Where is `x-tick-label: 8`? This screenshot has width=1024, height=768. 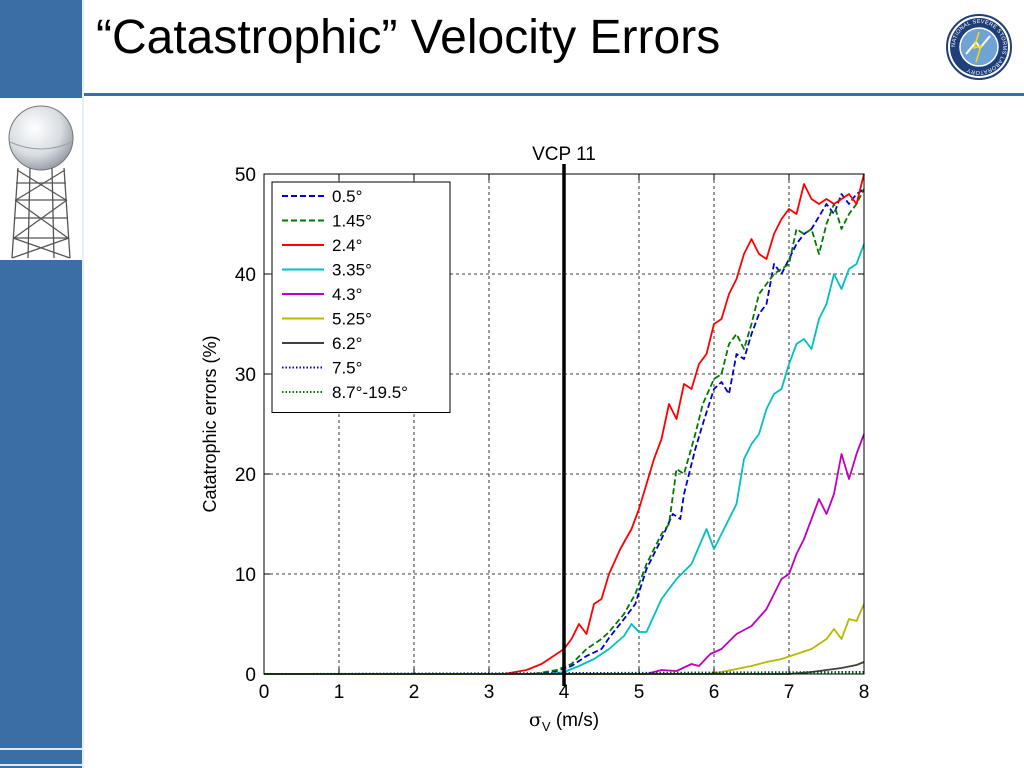
x-tick-label: 8 is located at coordinates (864, 692).